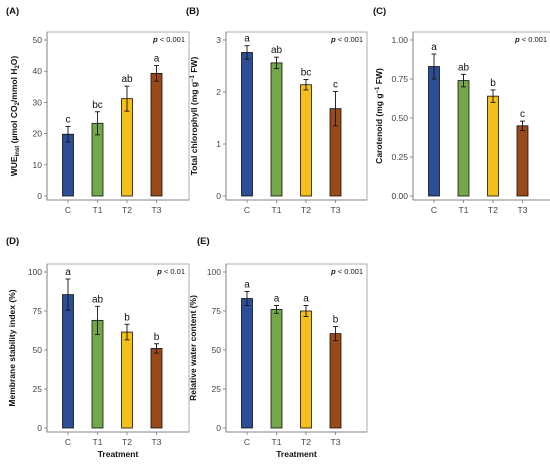 This screenshot has height=468, width=550. What do you see at coordinates (97, 105) in the screenshot?
I see `significance-letter: bc` at bounding box center [97, 105].